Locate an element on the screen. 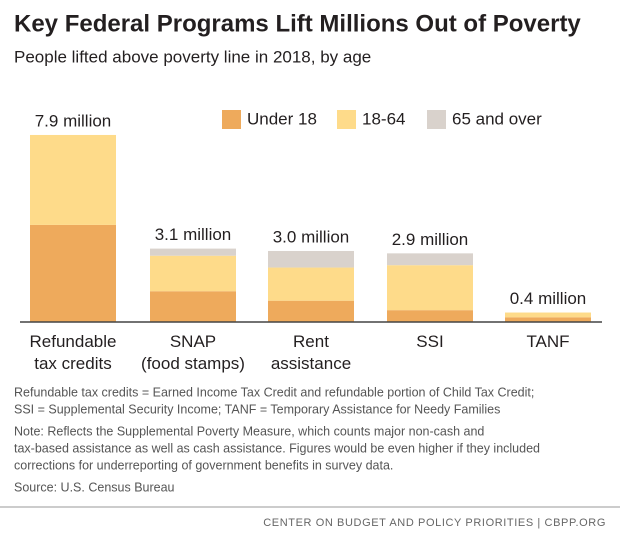  legend-label: 65 and over is located at coordinates (497, 118).